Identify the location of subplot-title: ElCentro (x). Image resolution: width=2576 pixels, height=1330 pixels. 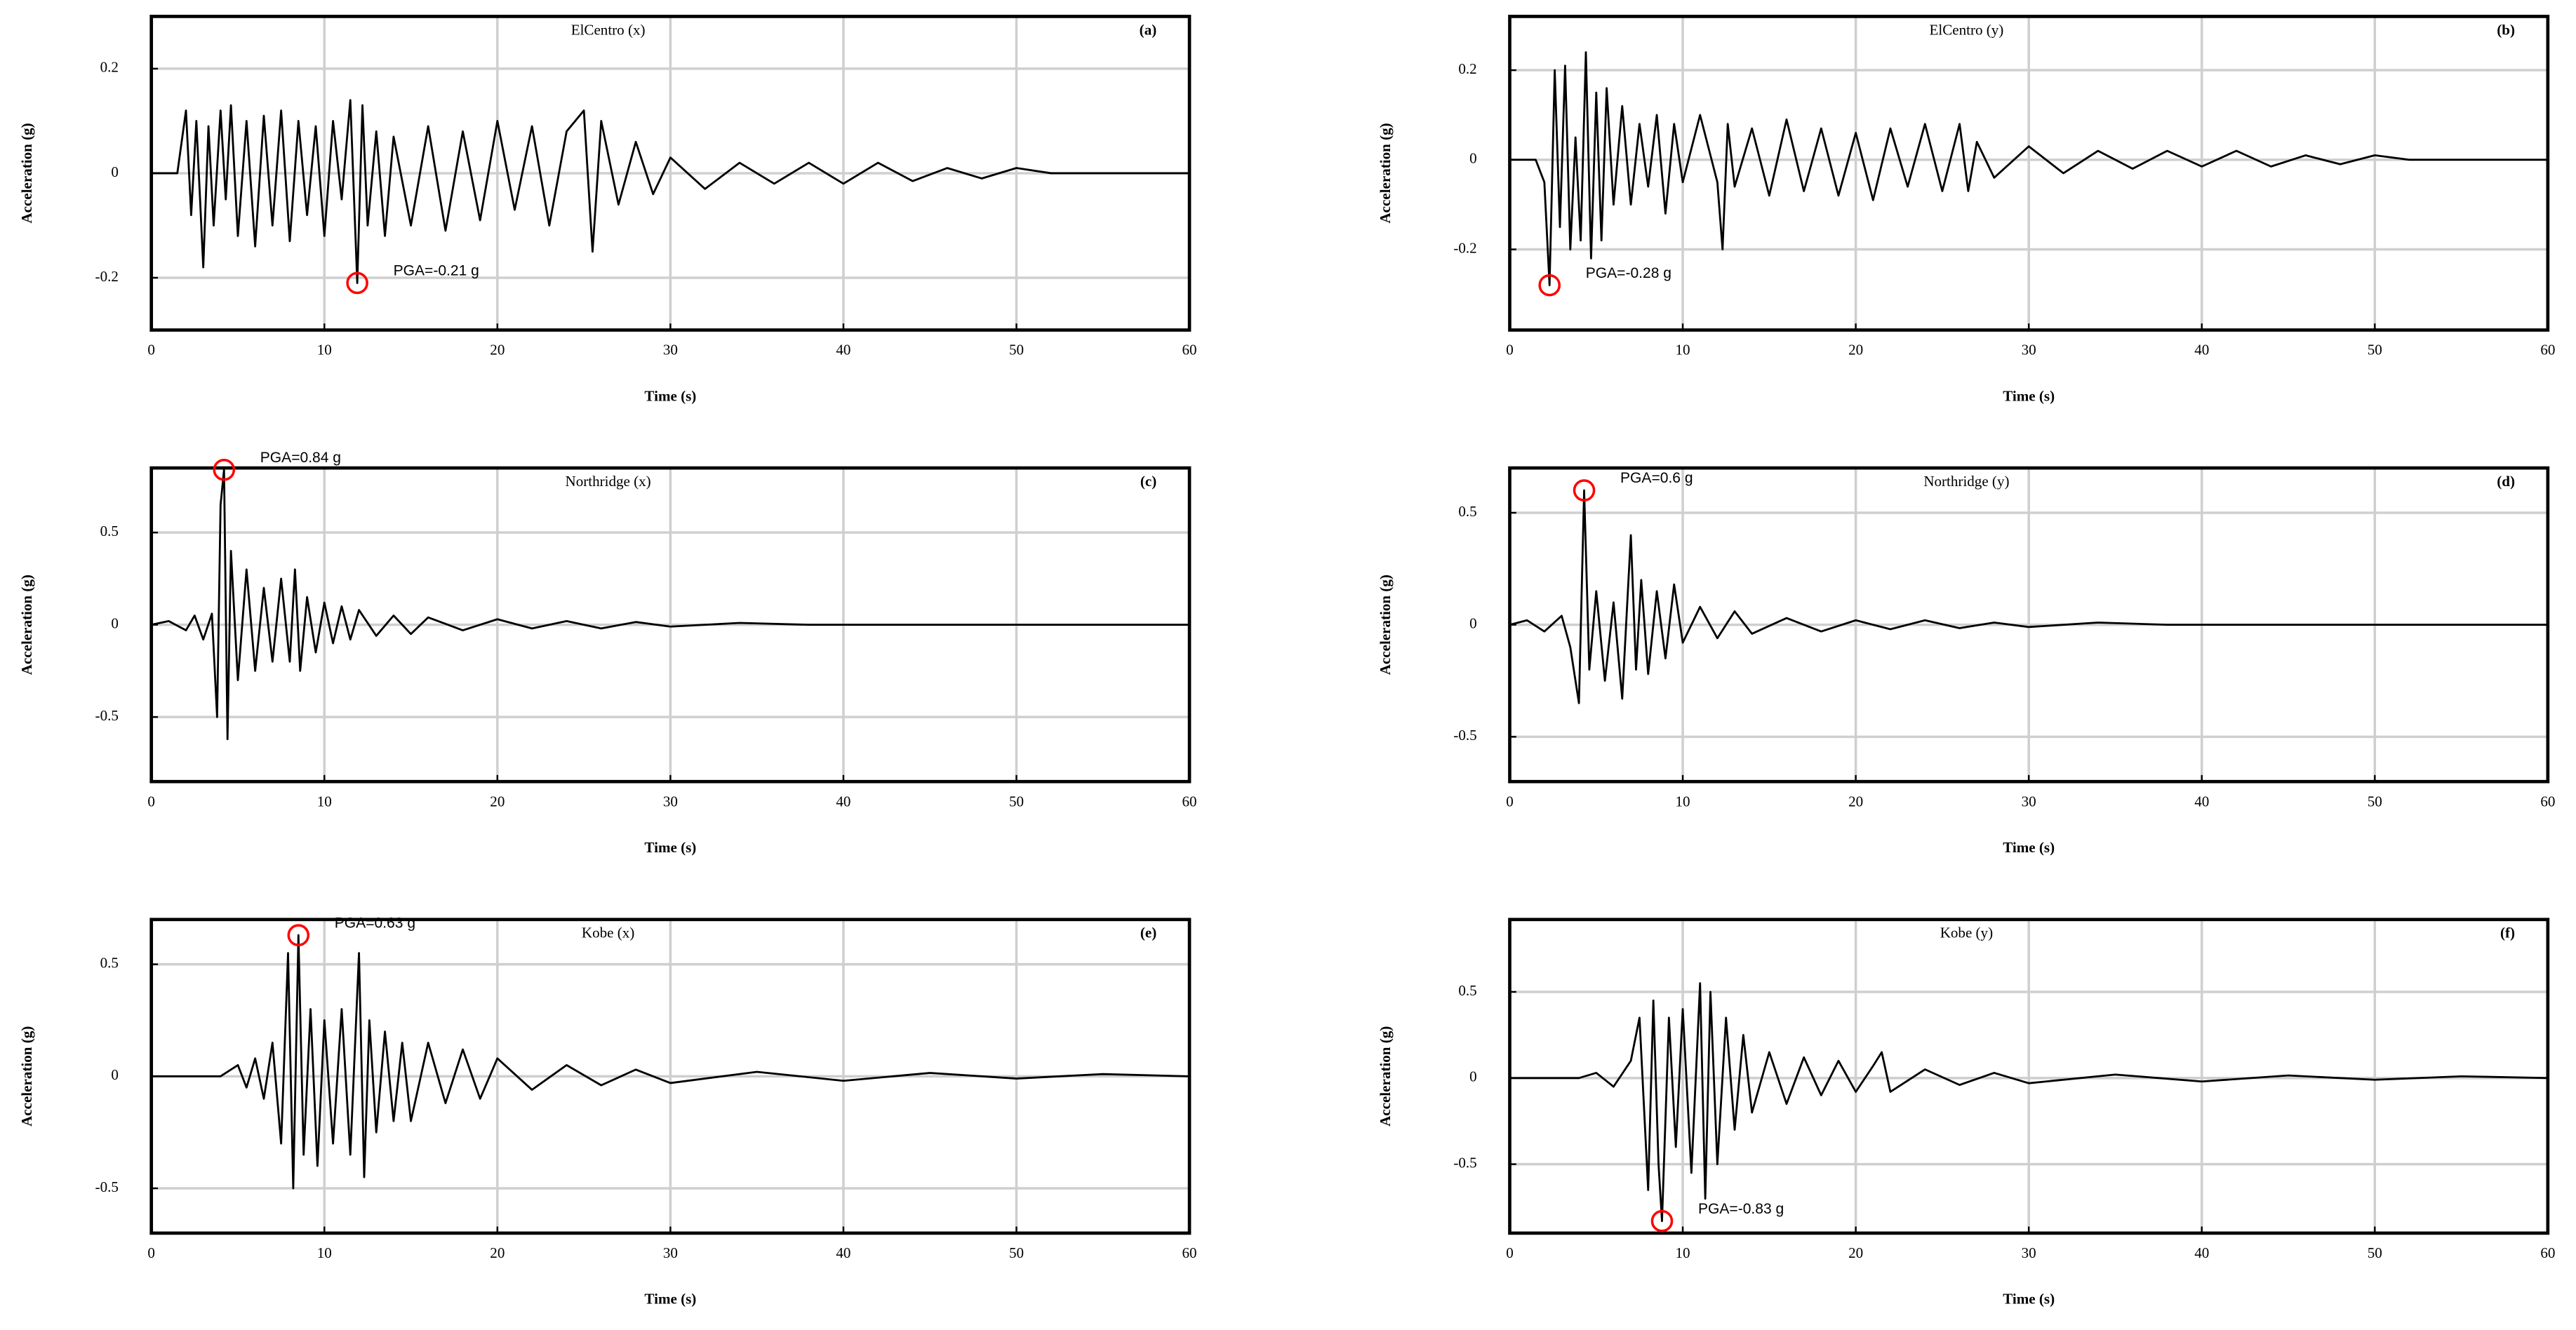
(608, 30).